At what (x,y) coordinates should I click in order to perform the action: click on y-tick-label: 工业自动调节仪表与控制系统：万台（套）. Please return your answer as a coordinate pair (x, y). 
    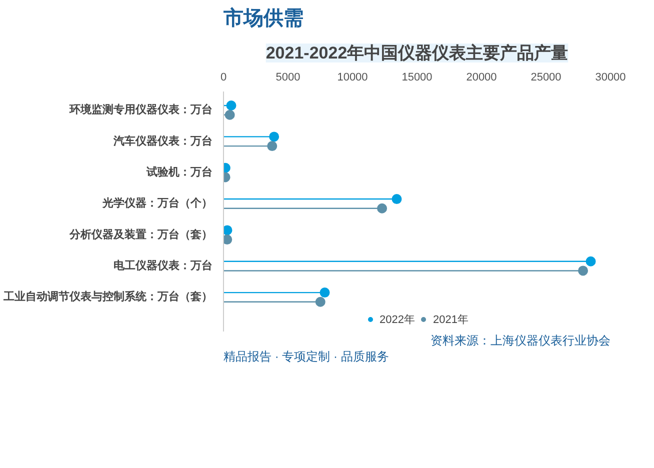
    Looking at the image, I should click on (107, 297).